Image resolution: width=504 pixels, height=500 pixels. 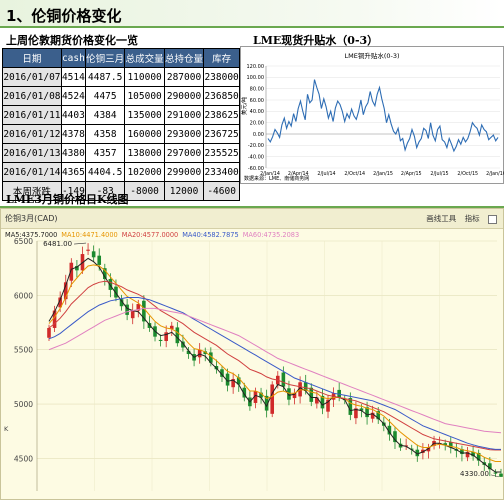 I want to click on table-cell: 4380, so click(x=73, y=153).